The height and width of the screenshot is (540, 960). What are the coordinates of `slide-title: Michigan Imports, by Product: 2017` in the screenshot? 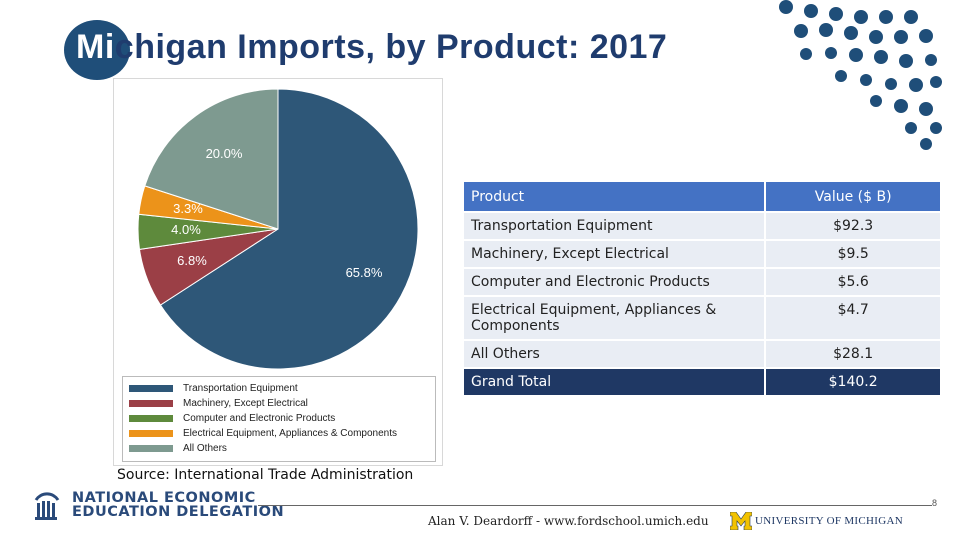 It's located at (371, 47).